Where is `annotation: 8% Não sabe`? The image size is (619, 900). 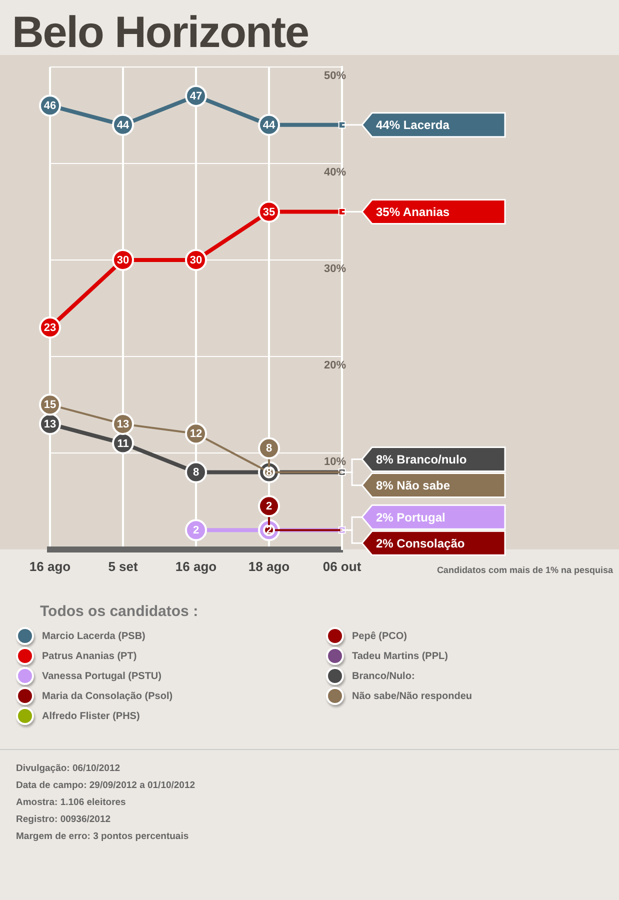
annotation: 8% Não sabe is located at coordinates (413, 485).